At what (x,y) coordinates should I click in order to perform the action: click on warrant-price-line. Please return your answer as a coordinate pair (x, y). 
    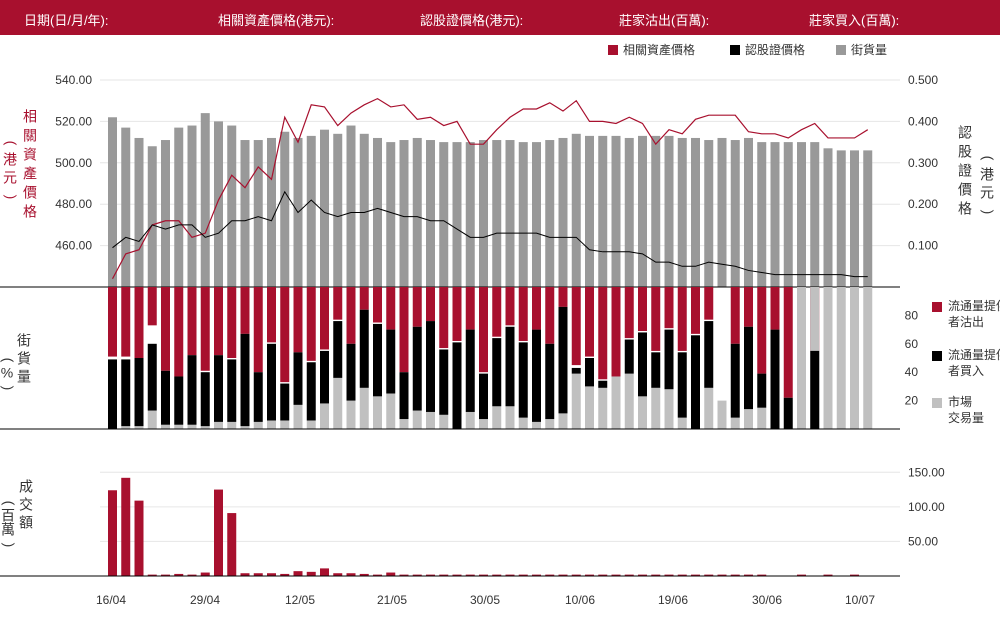
    Looking at the image, I should click on (490, 234).